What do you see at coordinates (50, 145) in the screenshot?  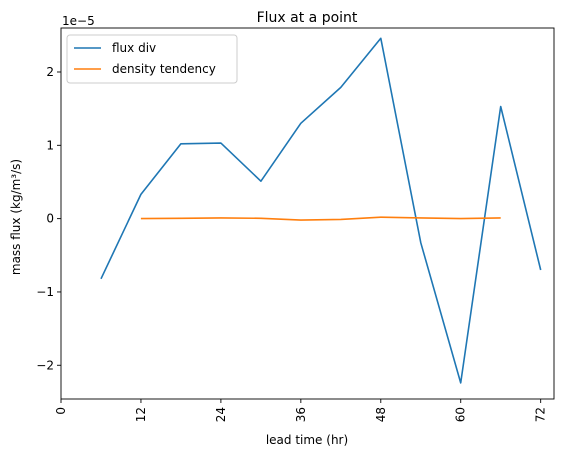 I see `y-tick-label: 1` at bounding box center [50, 145].